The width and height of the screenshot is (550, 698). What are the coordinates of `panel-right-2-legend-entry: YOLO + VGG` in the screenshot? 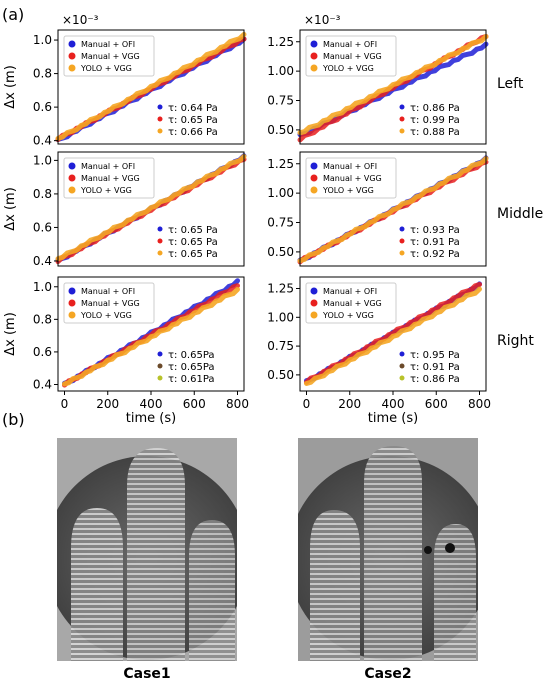 It's located at (348, 315).